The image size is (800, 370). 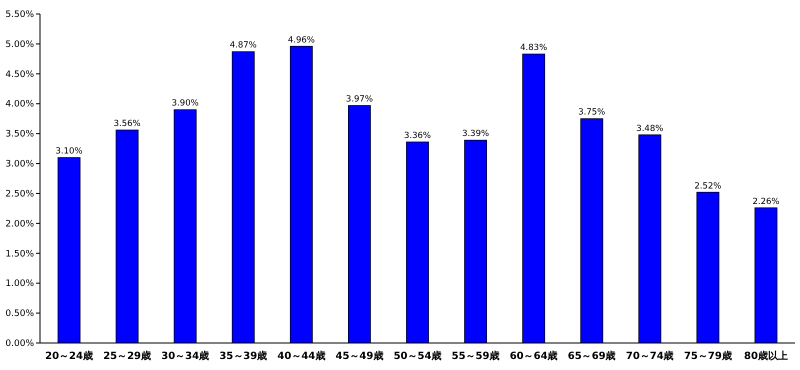 What do you see at coordinates (418, 356) in the screenshot?
I see `x-tick-label: 50～54歳` at bounding box center [418, 356].